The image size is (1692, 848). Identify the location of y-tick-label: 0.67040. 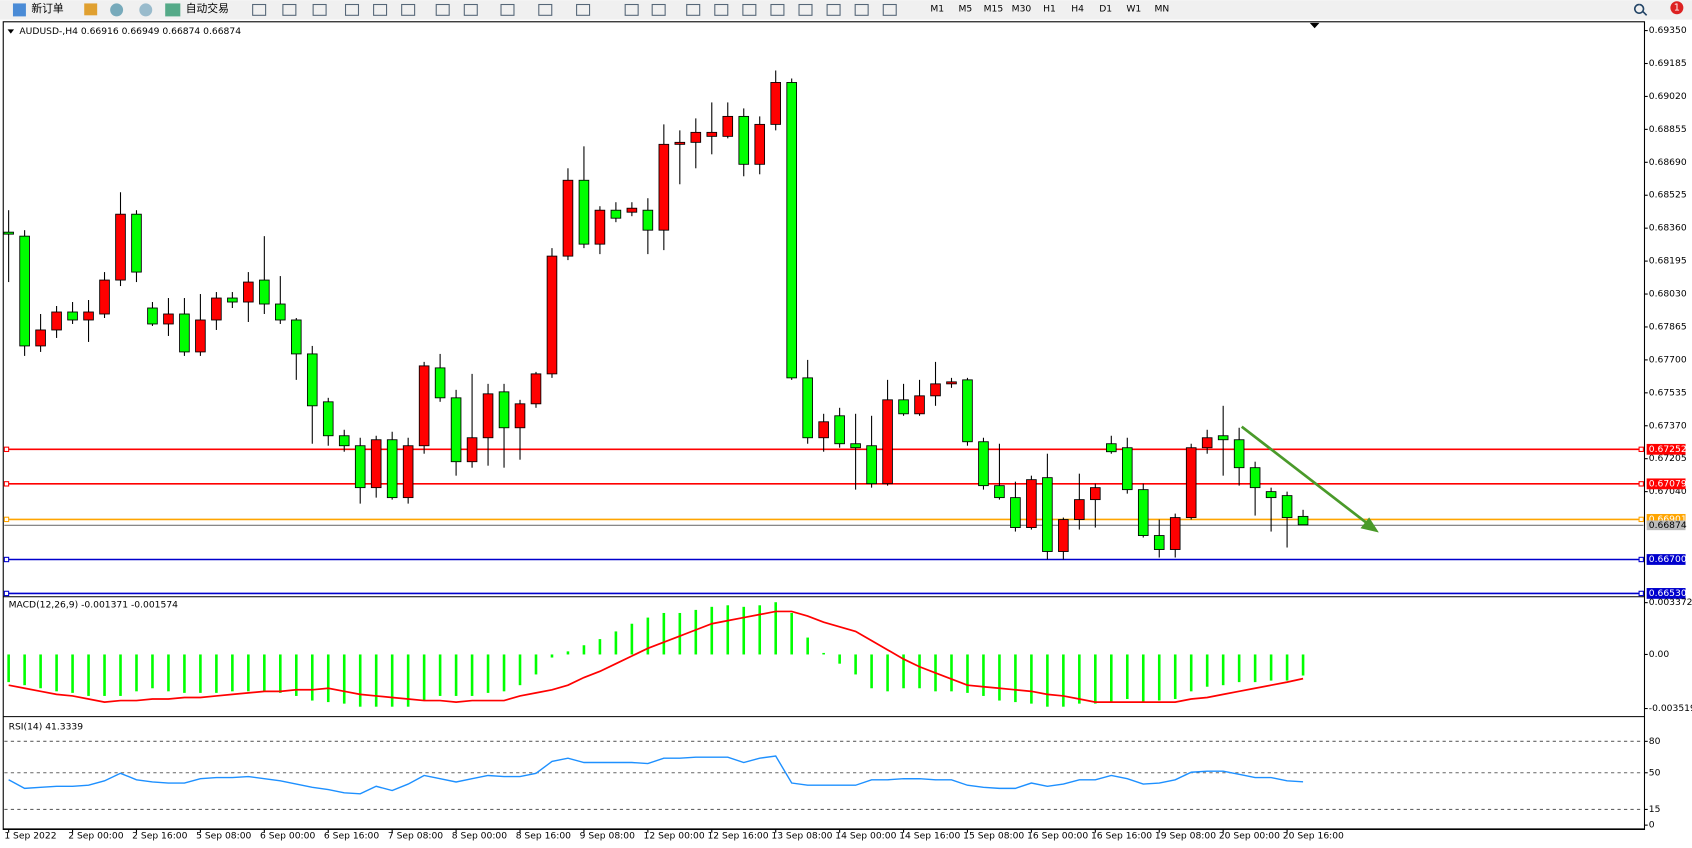
(1668, 491).